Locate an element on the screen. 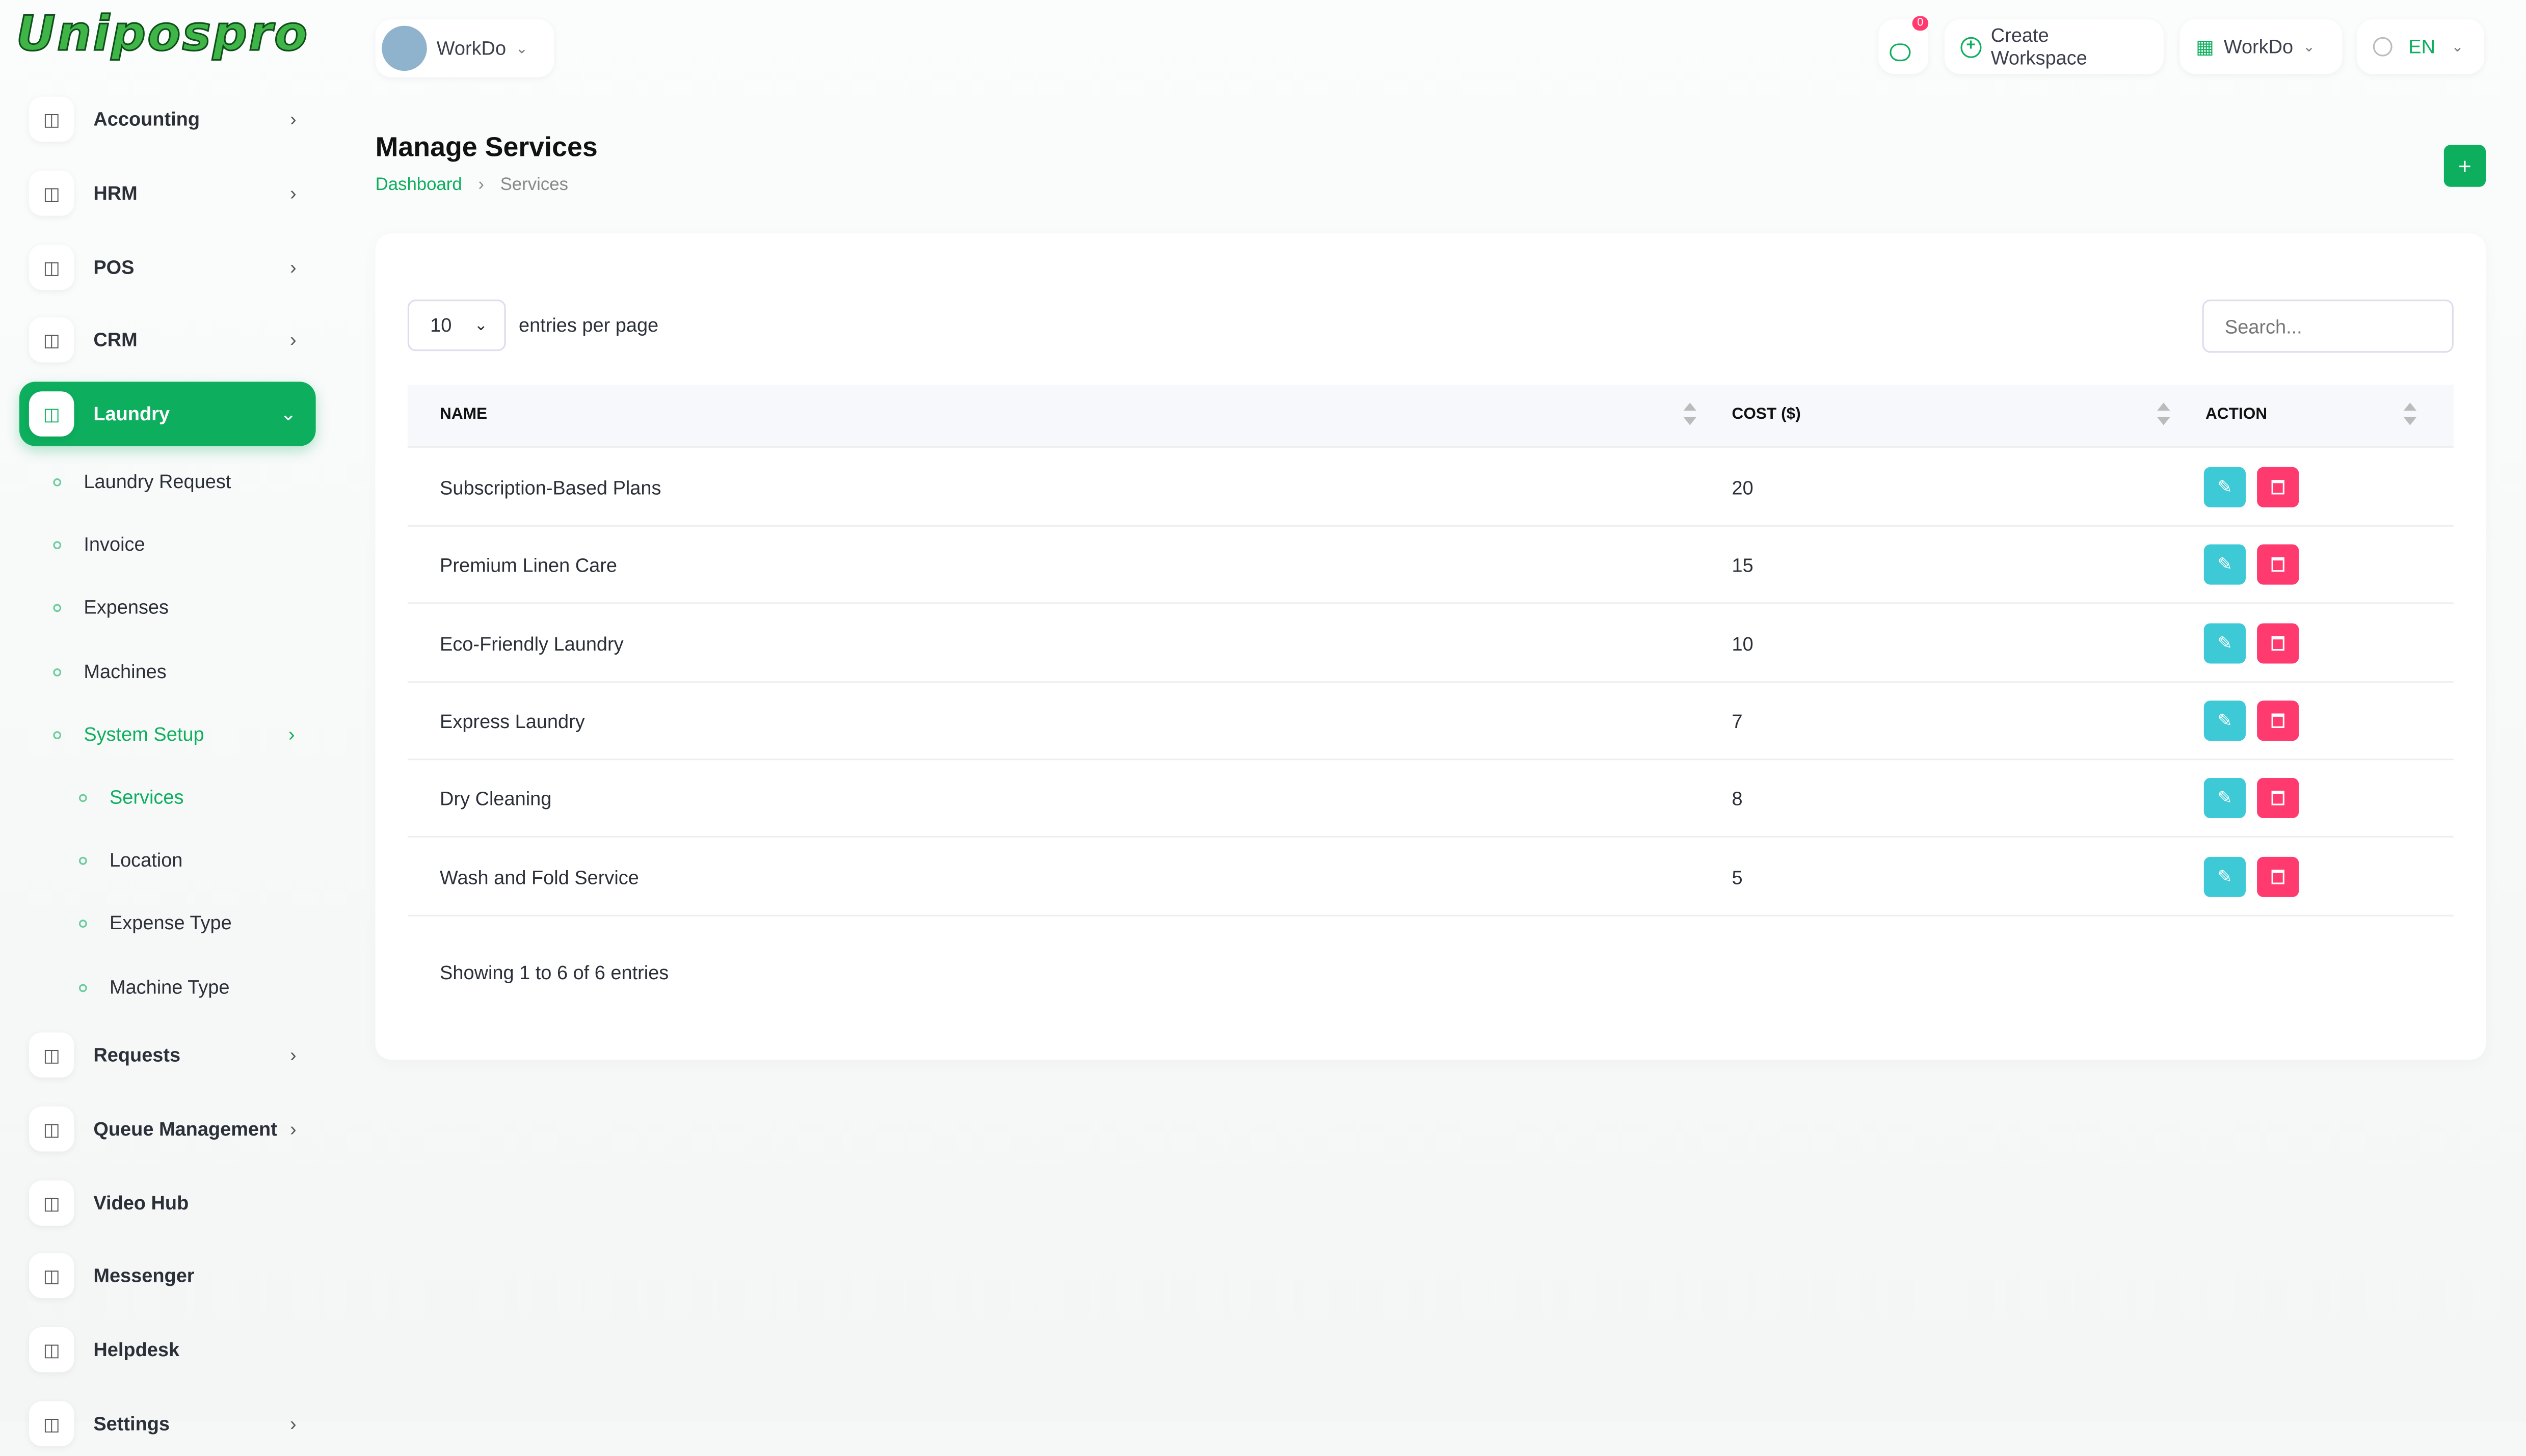  sidebar-item-requests: ◫ Requests › is located at coordinates (167, 1054).